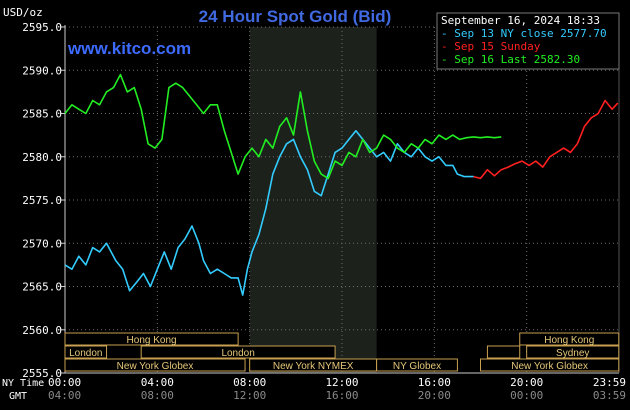 This screenshot has width=630, height=410. What do you see at coordinates (526, 395) in the screenshot?
I see `x-tick-label-gmt: 00:00` at bounding box center [526, 395].